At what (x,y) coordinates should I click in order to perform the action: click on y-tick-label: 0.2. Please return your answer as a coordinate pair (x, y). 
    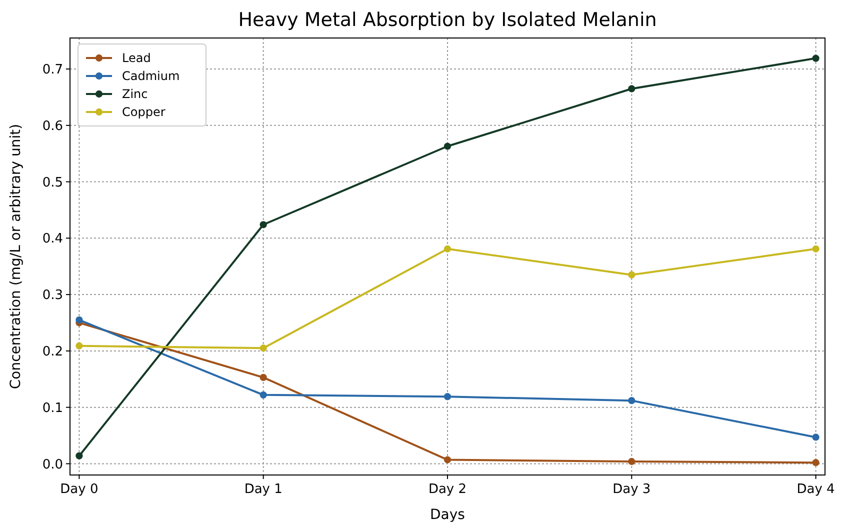
    Looking at the image, I should click on (52, 352).